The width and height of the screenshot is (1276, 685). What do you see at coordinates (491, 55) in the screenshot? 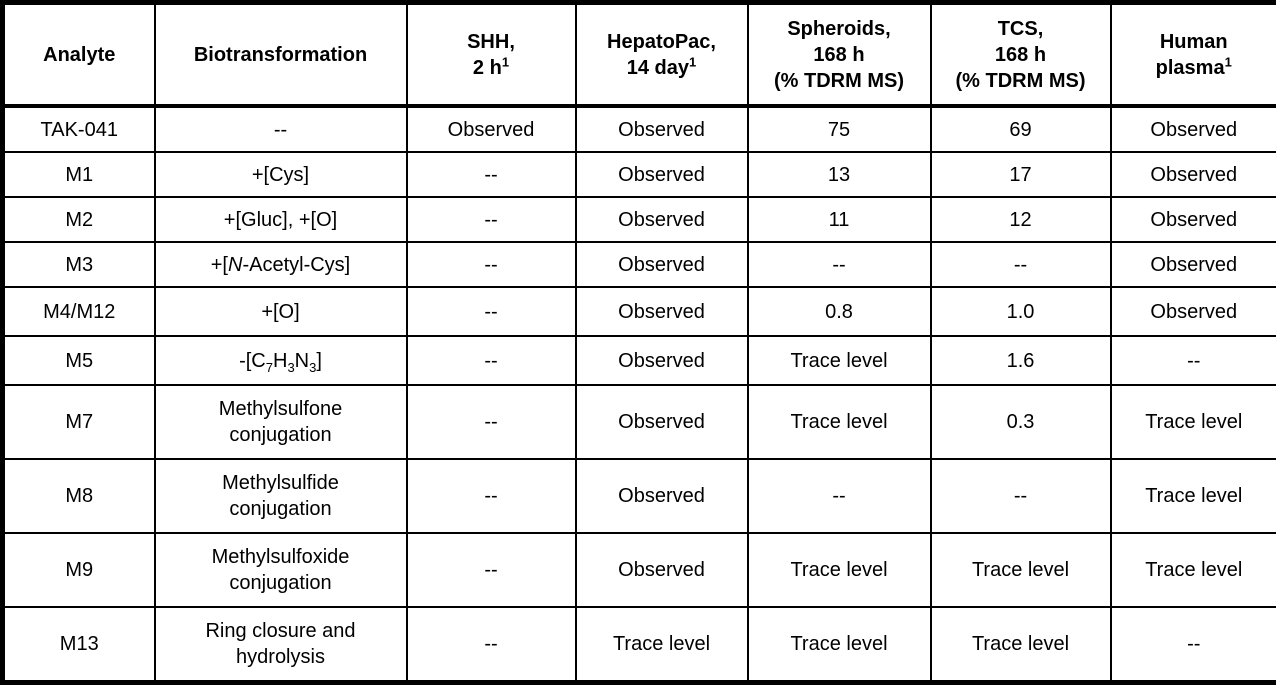
I see `column-header-shh: SHH,2 h1` at bounding box center [491, 55].